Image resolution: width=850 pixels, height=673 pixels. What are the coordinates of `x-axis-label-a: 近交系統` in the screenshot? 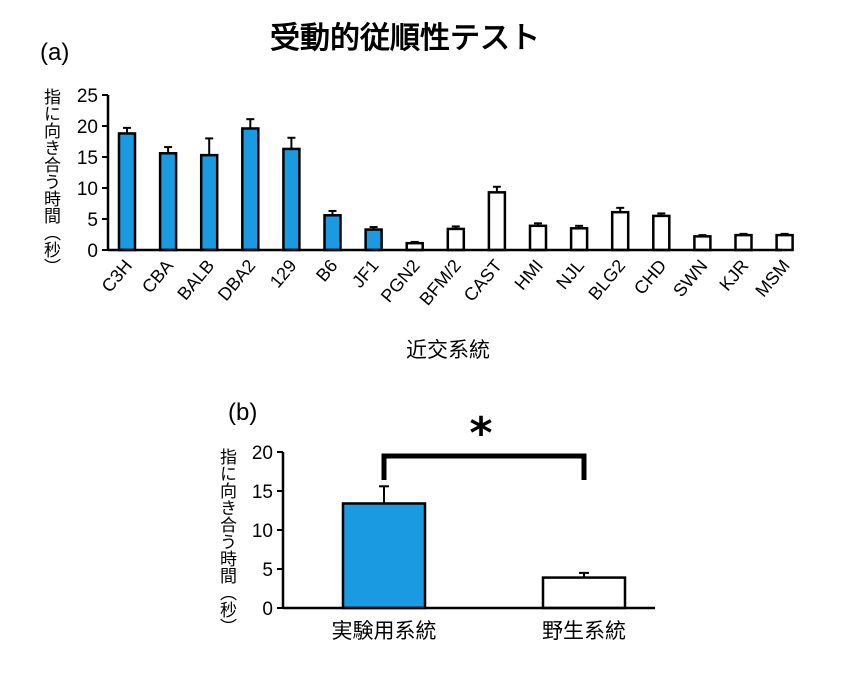 It's located at (448, 350).